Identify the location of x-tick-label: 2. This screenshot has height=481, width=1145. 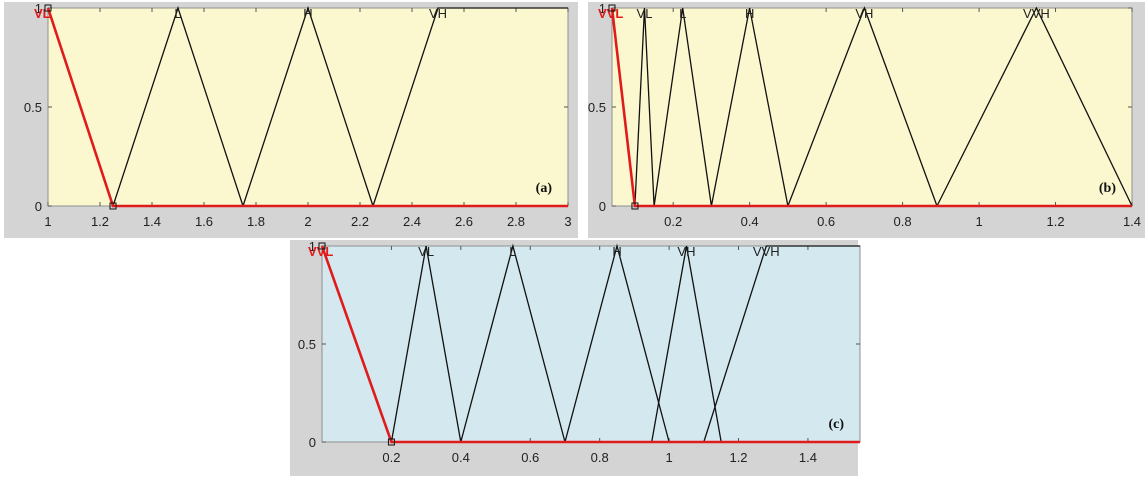
(307, 221).